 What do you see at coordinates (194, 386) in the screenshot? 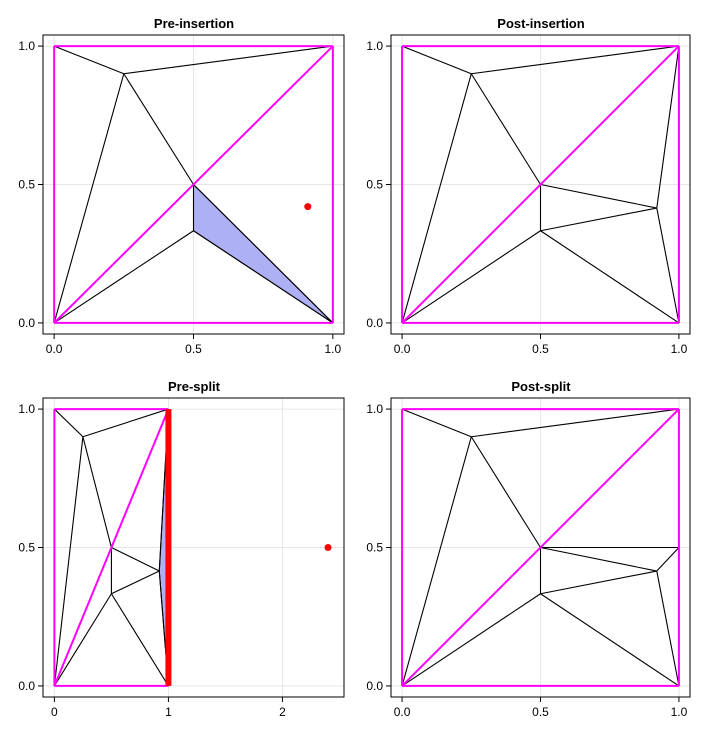
I see `panel-title: Pre-split` at bounding box center [194, 386].